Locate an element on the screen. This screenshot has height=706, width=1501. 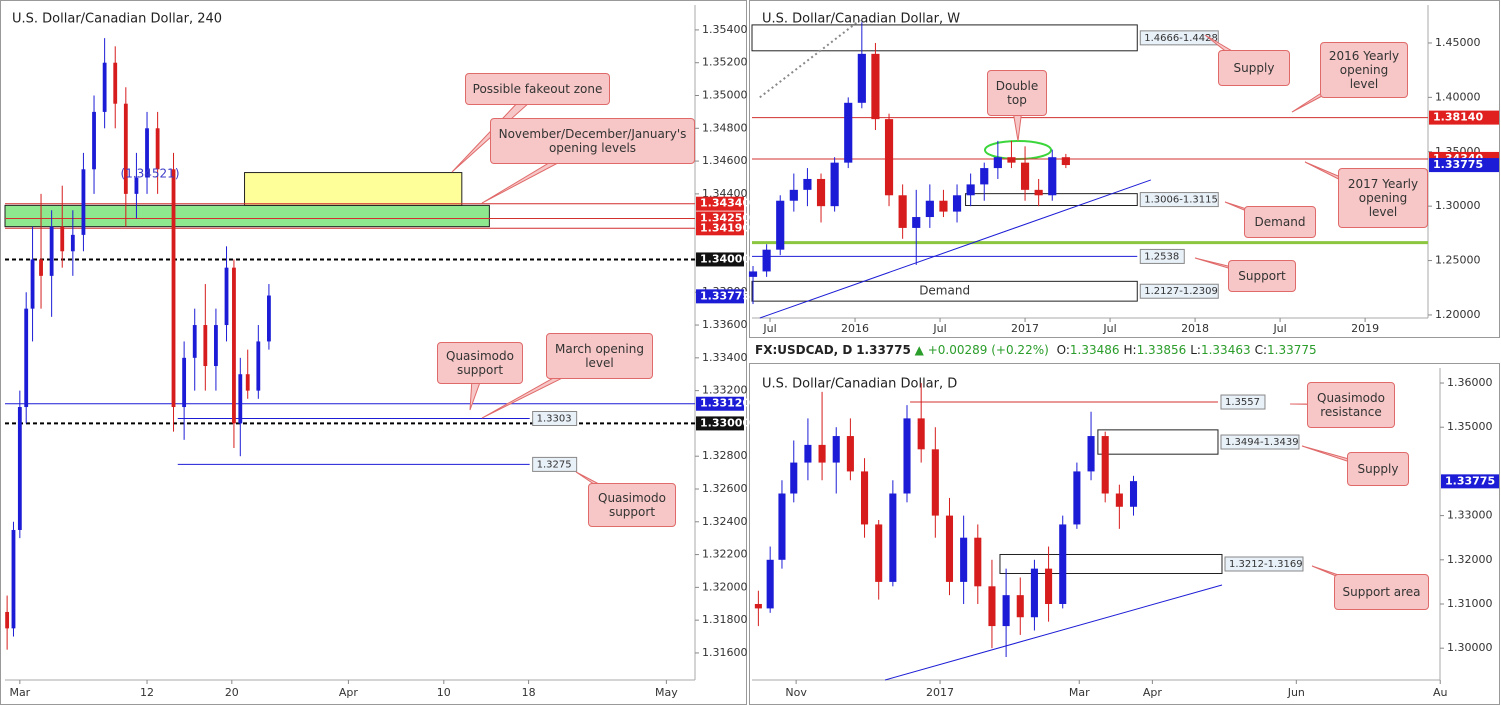
level-tag: 1.3557 is located at coordinates (1242, 402).